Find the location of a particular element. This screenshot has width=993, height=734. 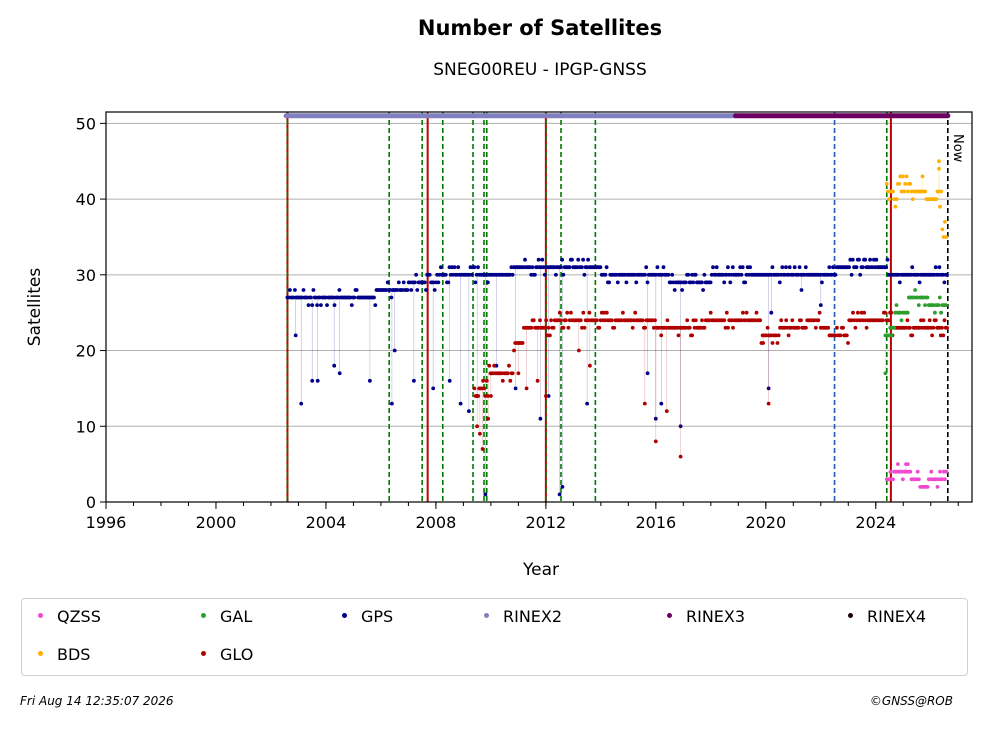

legend-marker is located at coordinates (203, 653).